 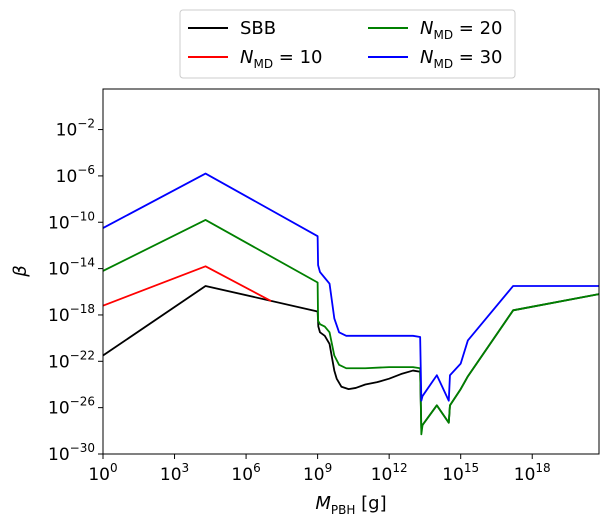 I want to click on legend-label-nmd30: NMD = 30, so click(x=461, y=59).